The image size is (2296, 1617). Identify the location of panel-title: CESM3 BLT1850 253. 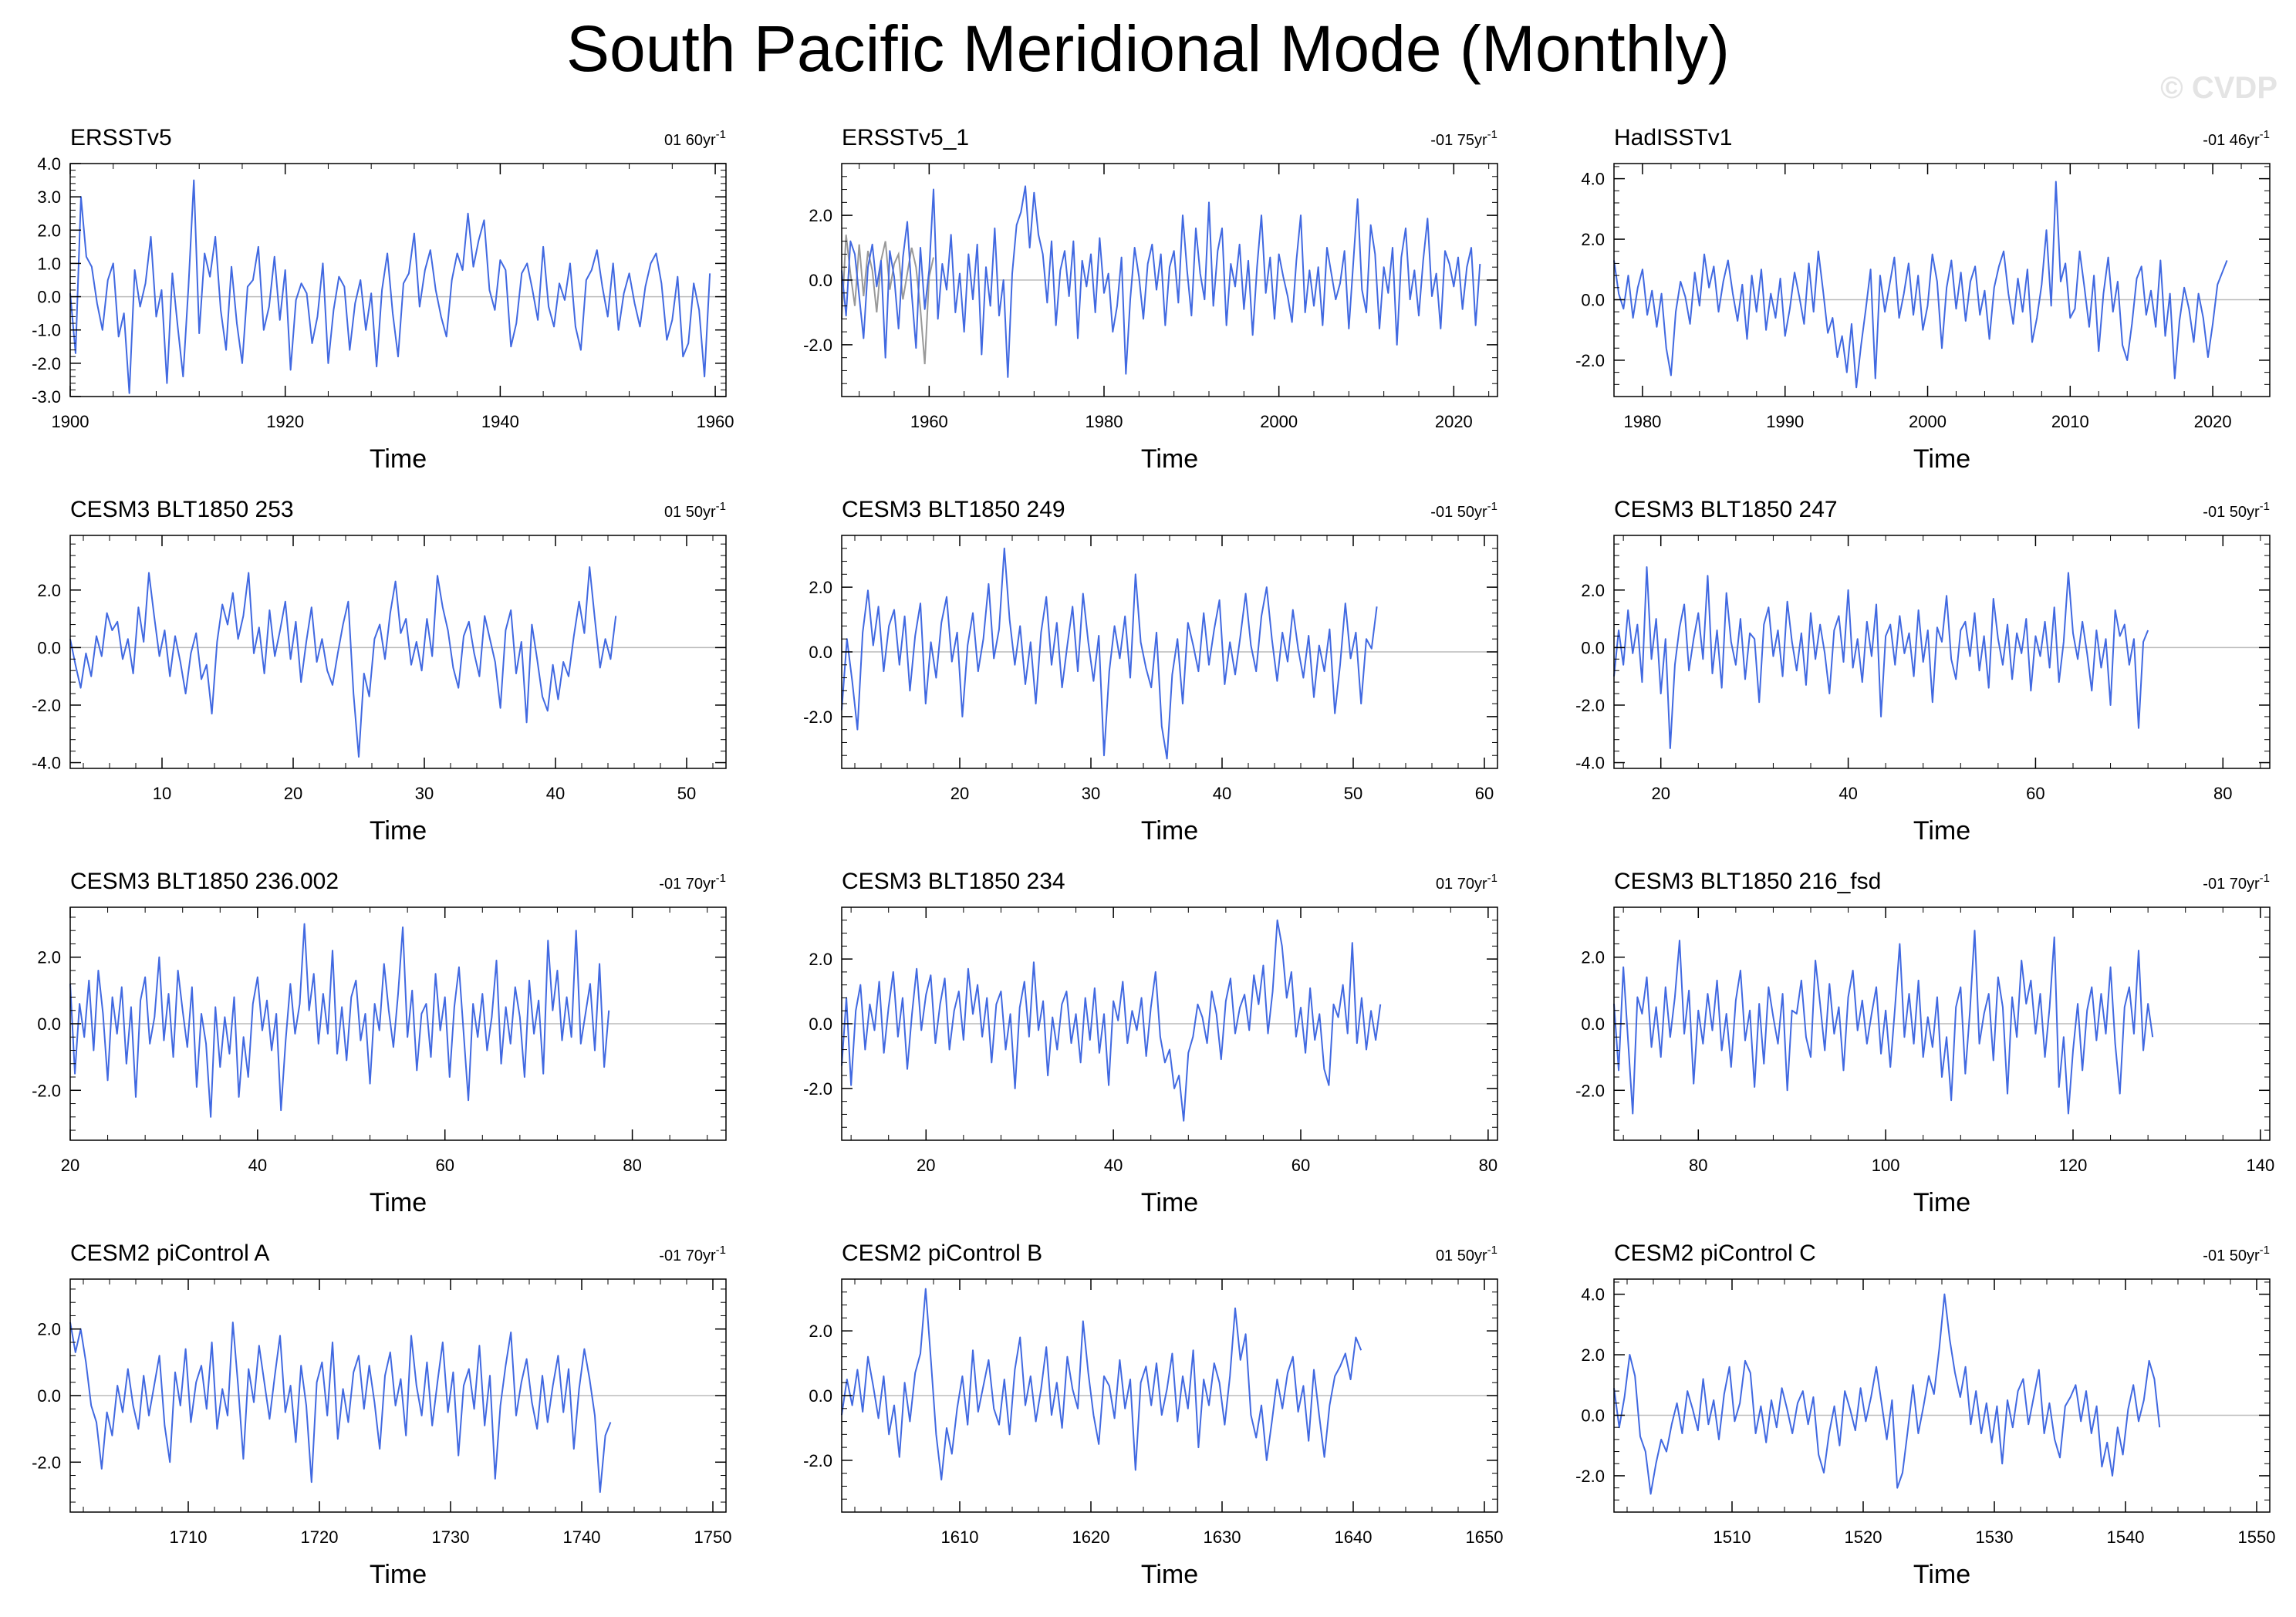
(182, 509).